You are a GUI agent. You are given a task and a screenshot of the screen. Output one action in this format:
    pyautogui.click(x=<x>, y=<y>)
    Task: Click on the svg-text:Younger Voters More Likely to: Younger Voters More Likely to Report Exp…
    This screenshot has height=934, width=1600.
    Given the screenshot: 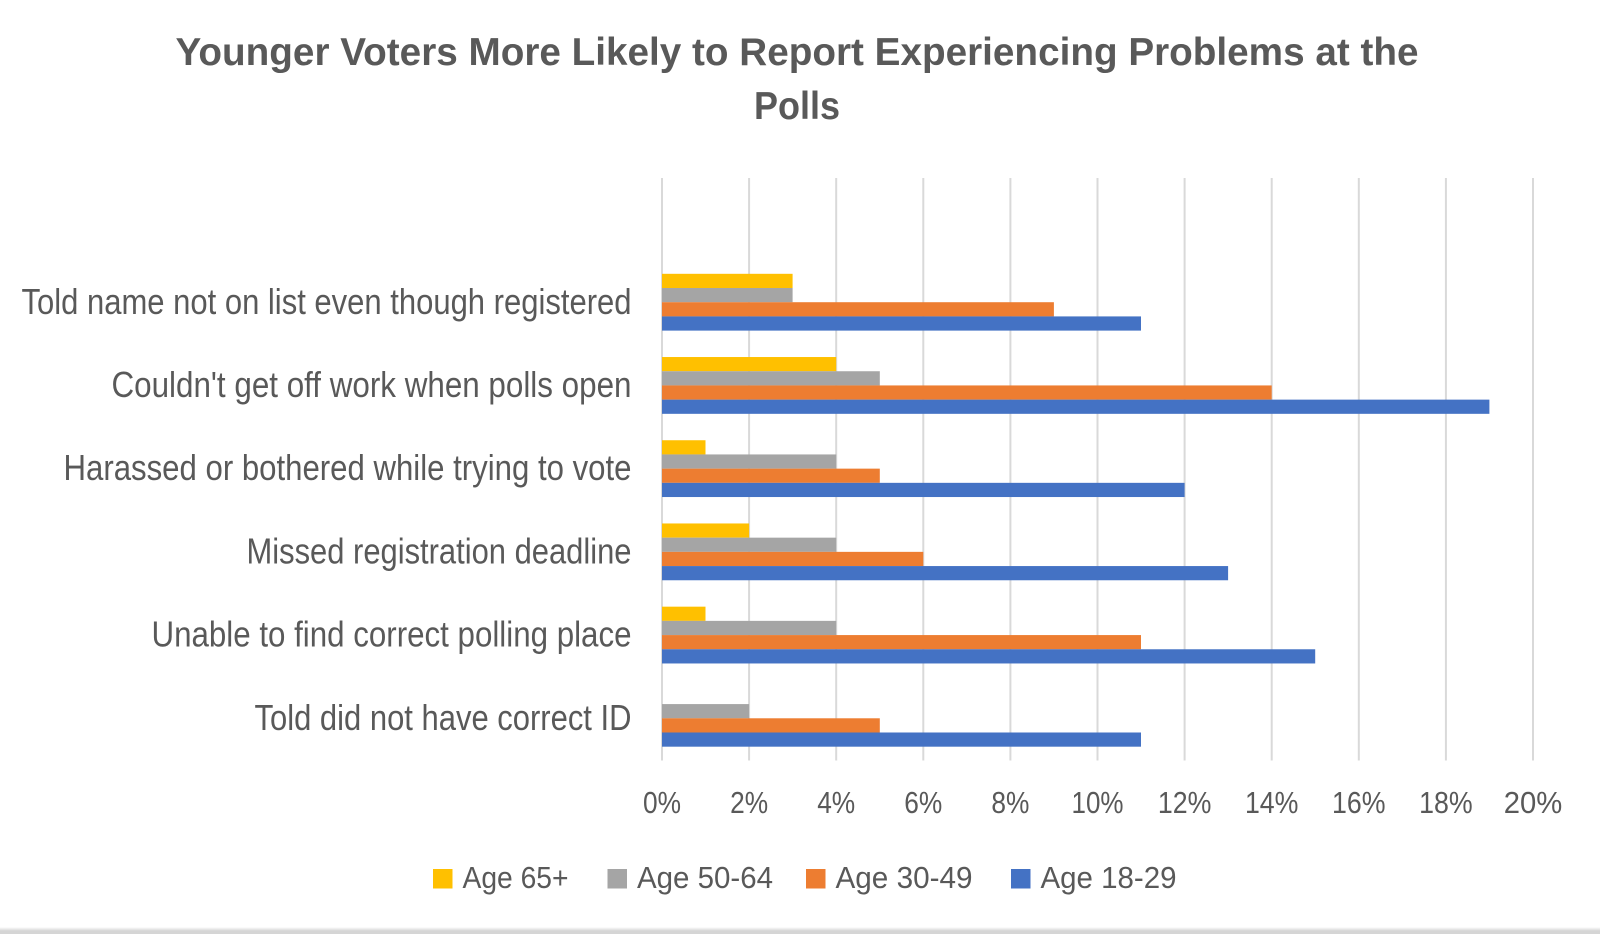 What is the action you would take?
    pyautogui.click(x=797, y=52)
    